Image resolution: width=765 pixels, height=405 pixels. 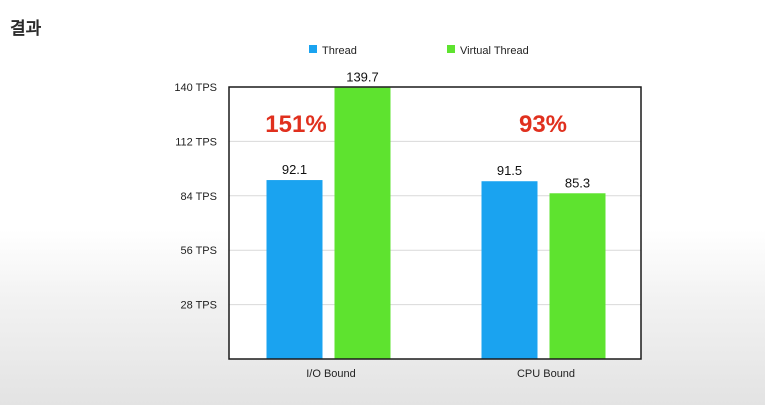 What do you see at coordinates (295, 124) in the screenshot?
I see `percent-annotation: 151%` at bounding box center [295, 124].